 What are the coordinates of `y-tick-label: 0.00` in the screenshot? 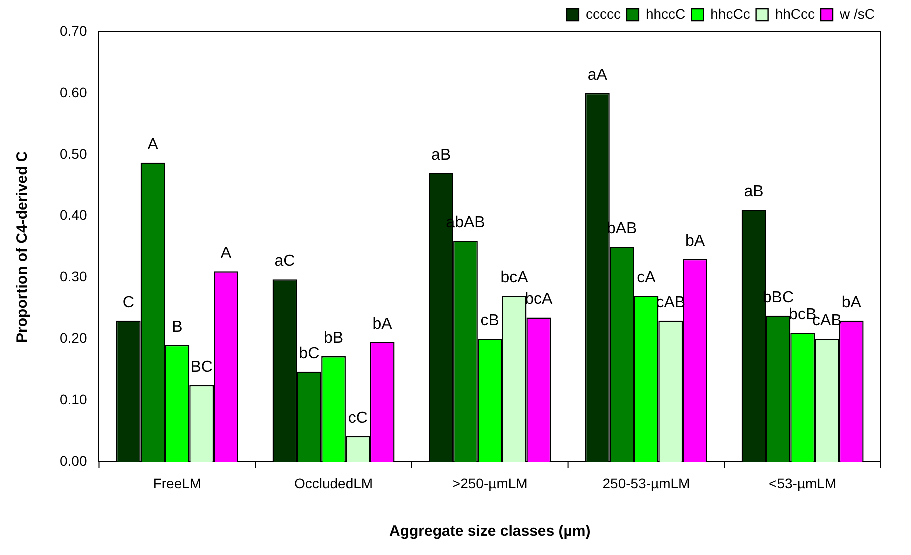 It's located at (74, 461).